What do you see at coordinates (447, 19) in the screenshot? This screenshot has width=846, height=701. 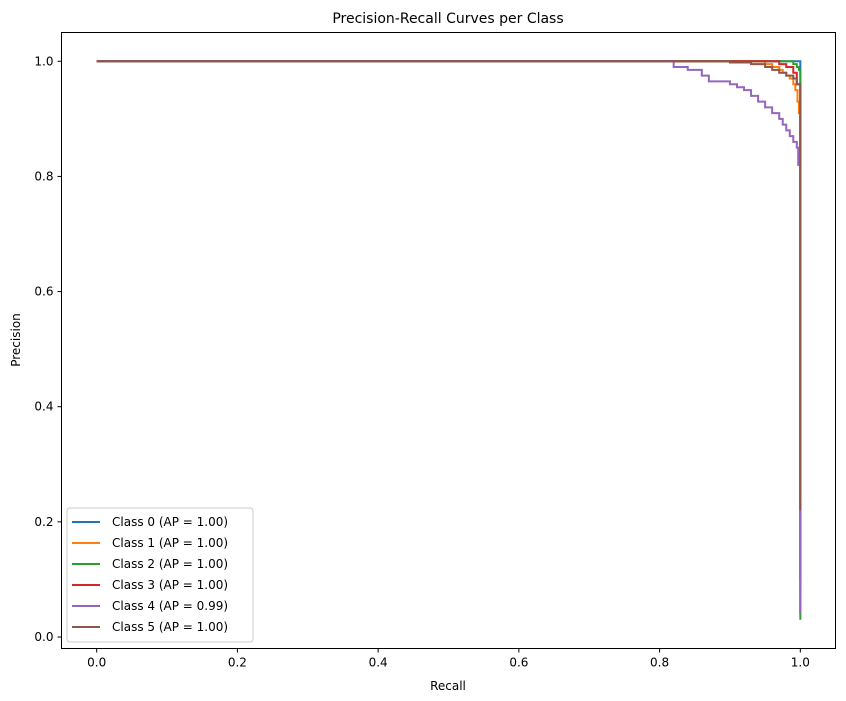 I see `chart-title: Precision-Recall Curves per Class` at bounding box center [447, 19].